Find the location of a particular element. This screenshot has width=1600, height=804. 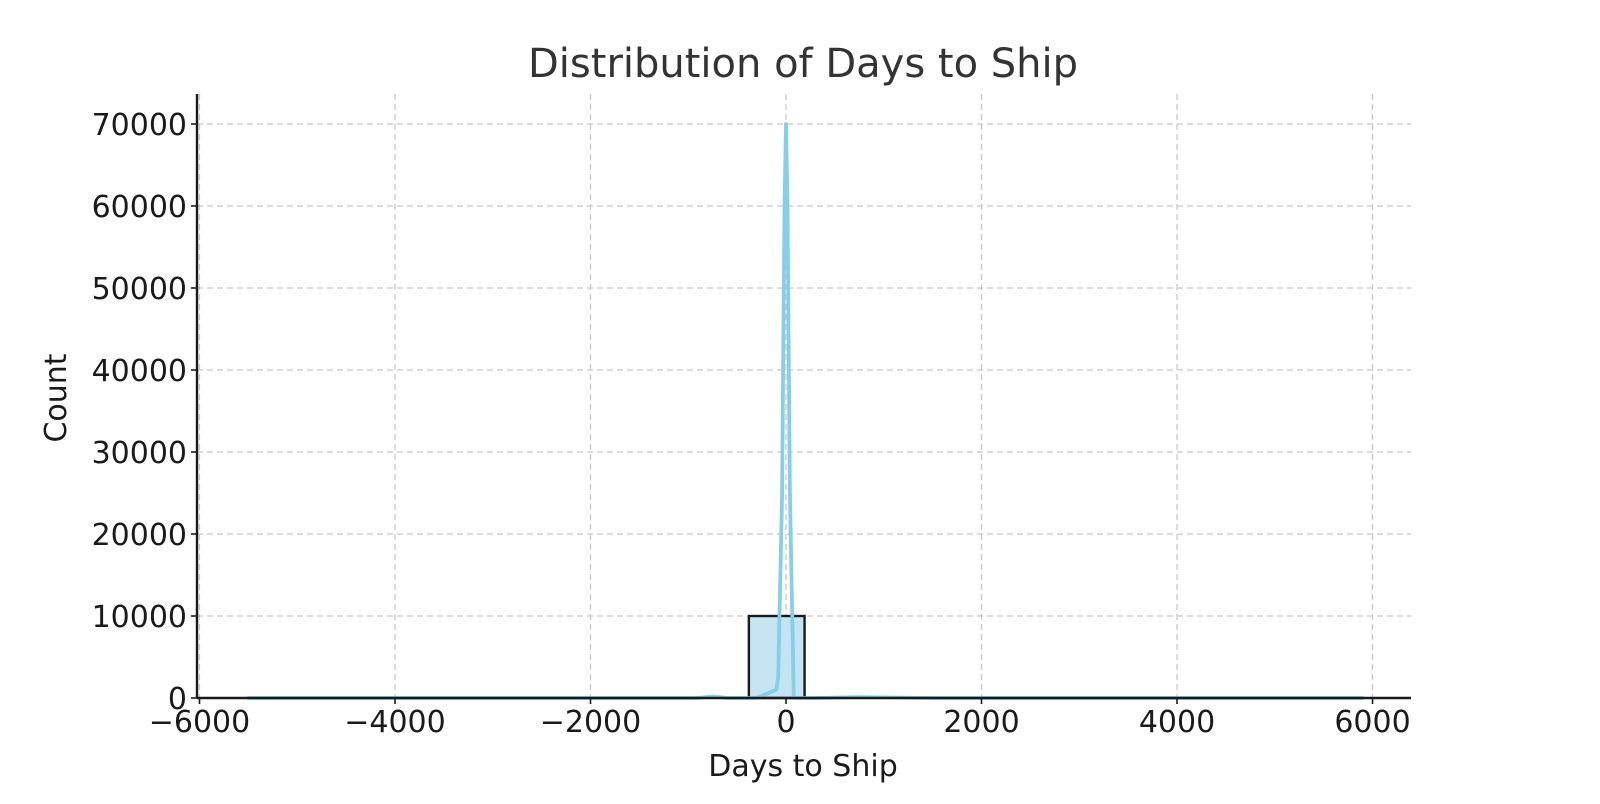

y-tick-label: 40000 is located at coordinates (139, 371).